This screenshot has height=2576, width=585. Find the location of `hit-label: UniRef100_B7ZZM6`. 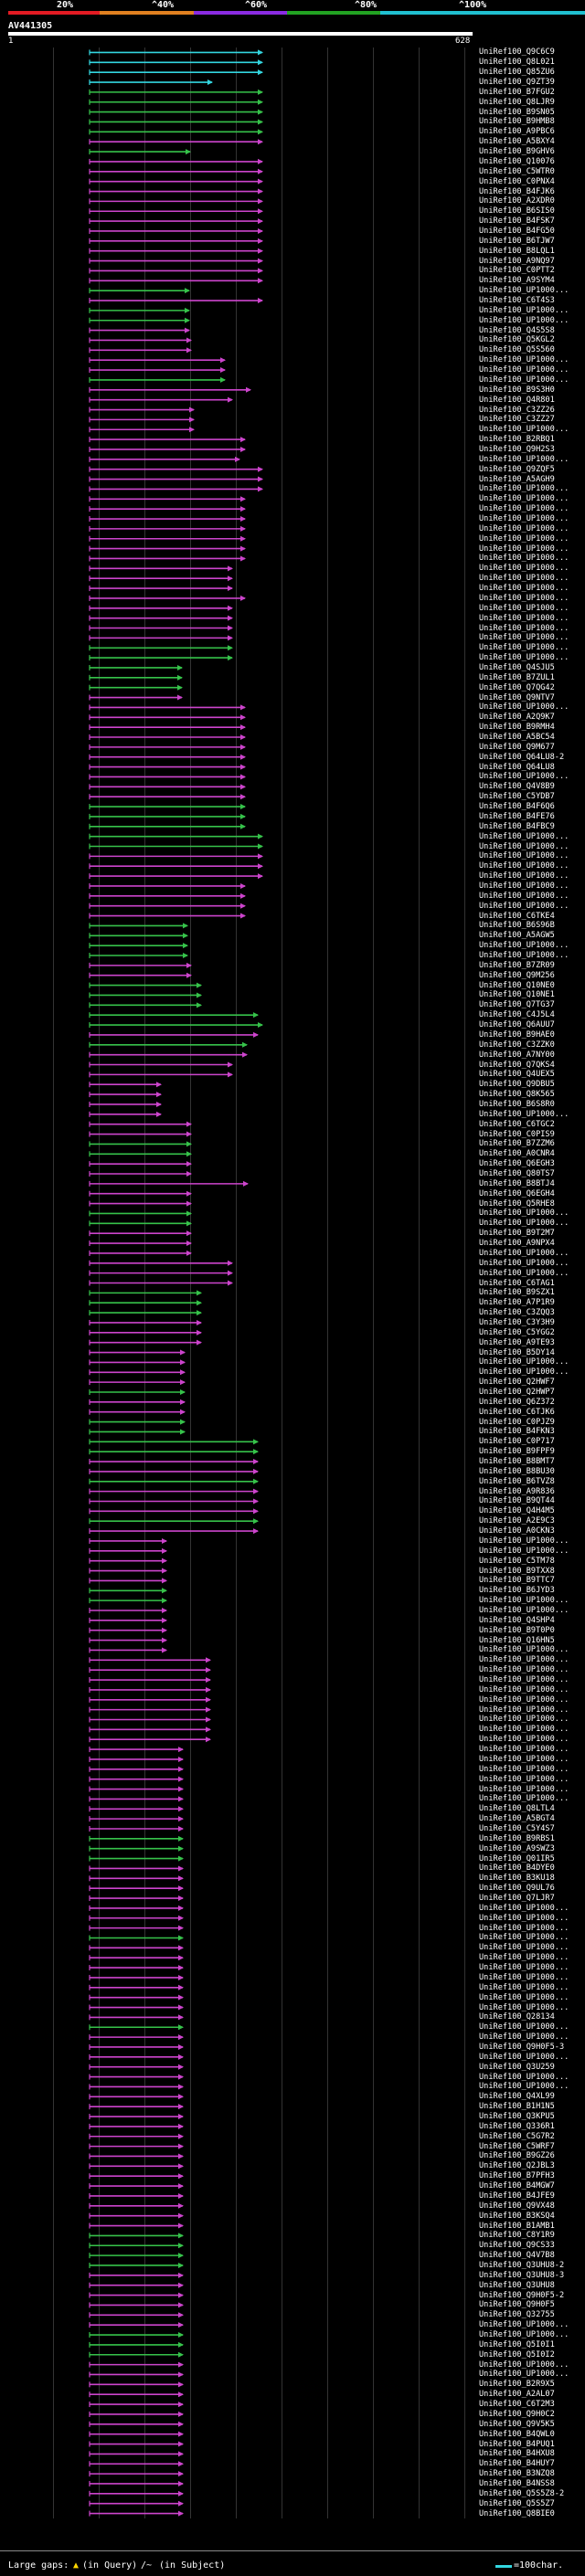

hit-label: UniRef100_B7ZZM6 is located at coordinates (517, 1144).